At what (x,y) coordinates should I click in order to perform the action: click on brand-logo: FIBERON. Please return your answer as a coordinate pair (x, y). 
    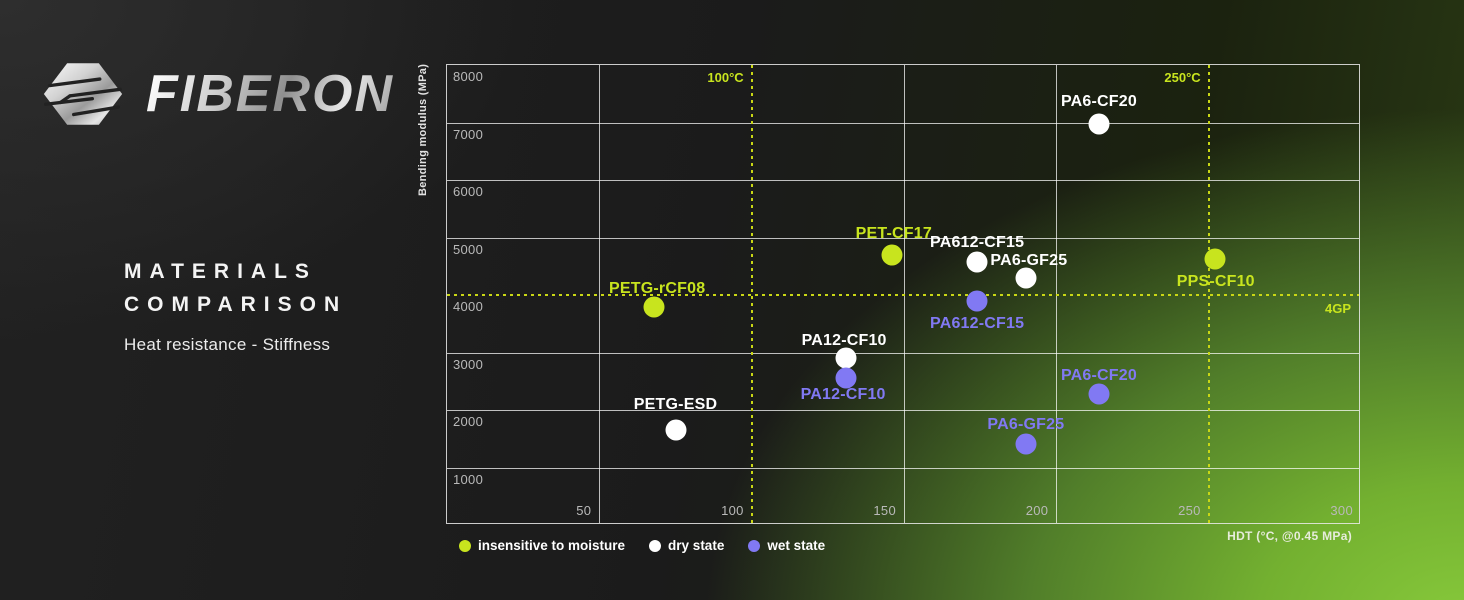
    Looking at the image, I should click on (218, 94).